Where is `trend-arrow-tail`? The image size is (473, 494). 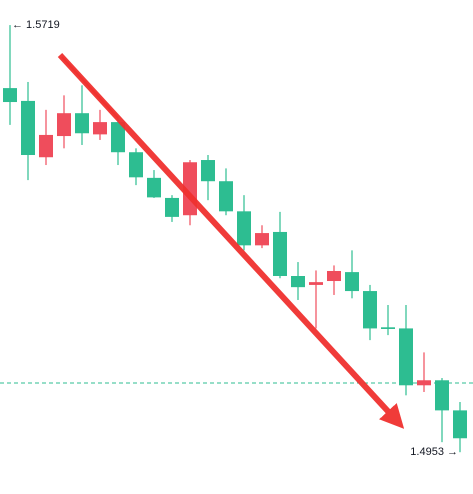 trend-arrow-tail is located at coordinates (90, 87).